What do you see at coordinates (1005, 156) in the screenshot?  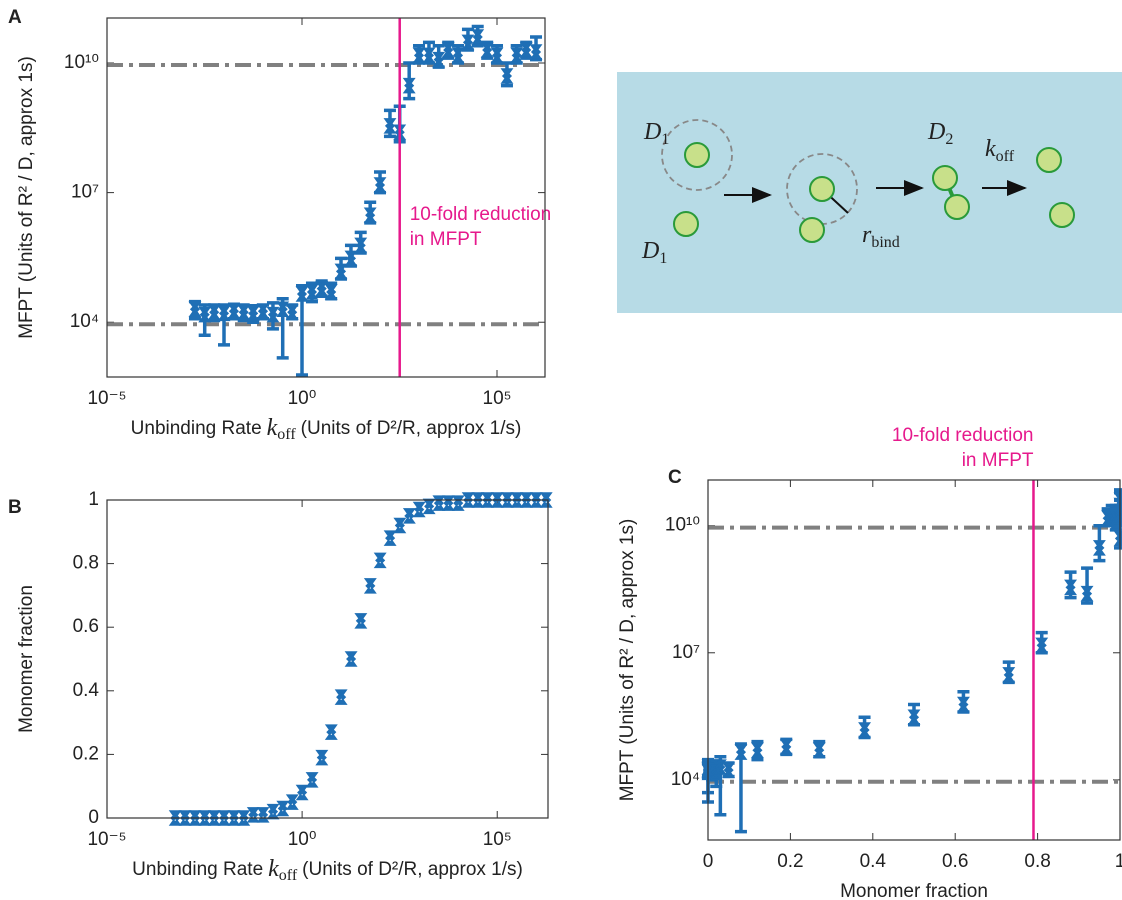 I see `subscript: off` at bounding box center [1005, 156].